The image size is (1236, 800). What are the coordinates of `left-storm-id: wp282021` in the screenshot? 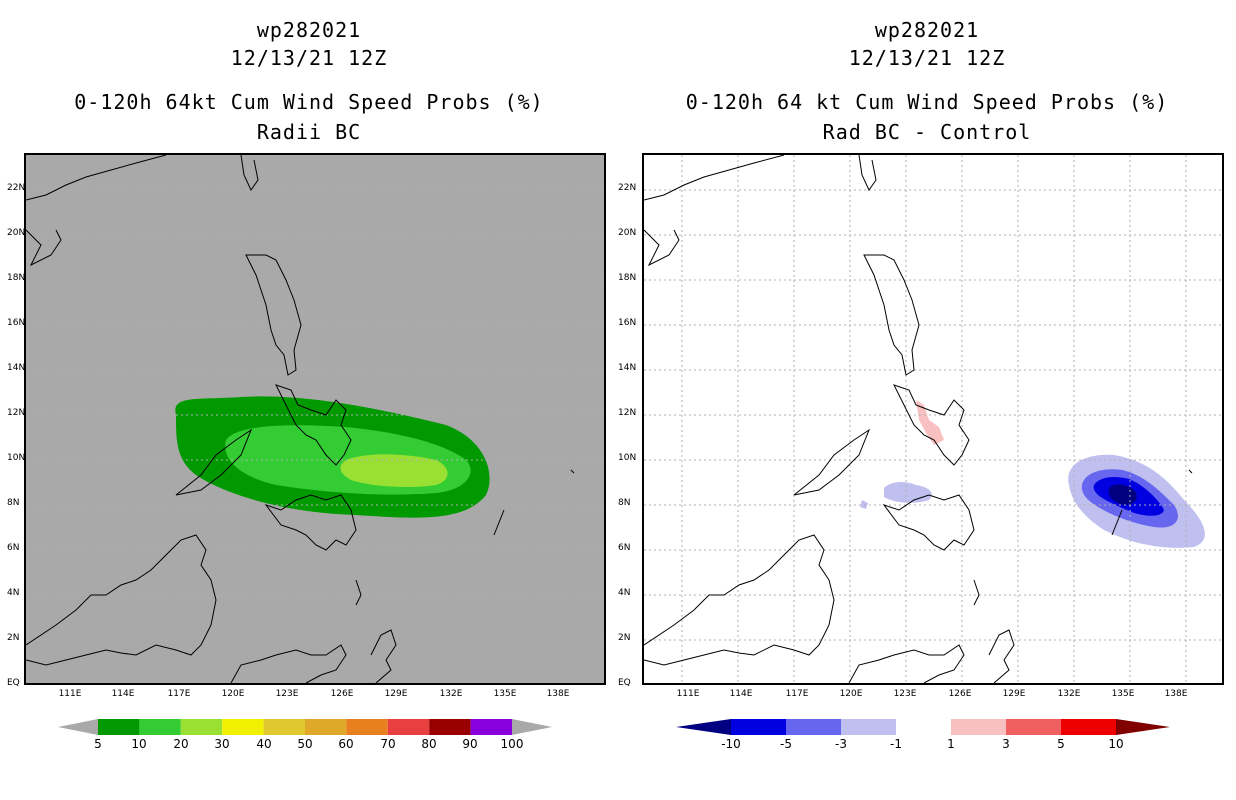 It's located at (309, 30).